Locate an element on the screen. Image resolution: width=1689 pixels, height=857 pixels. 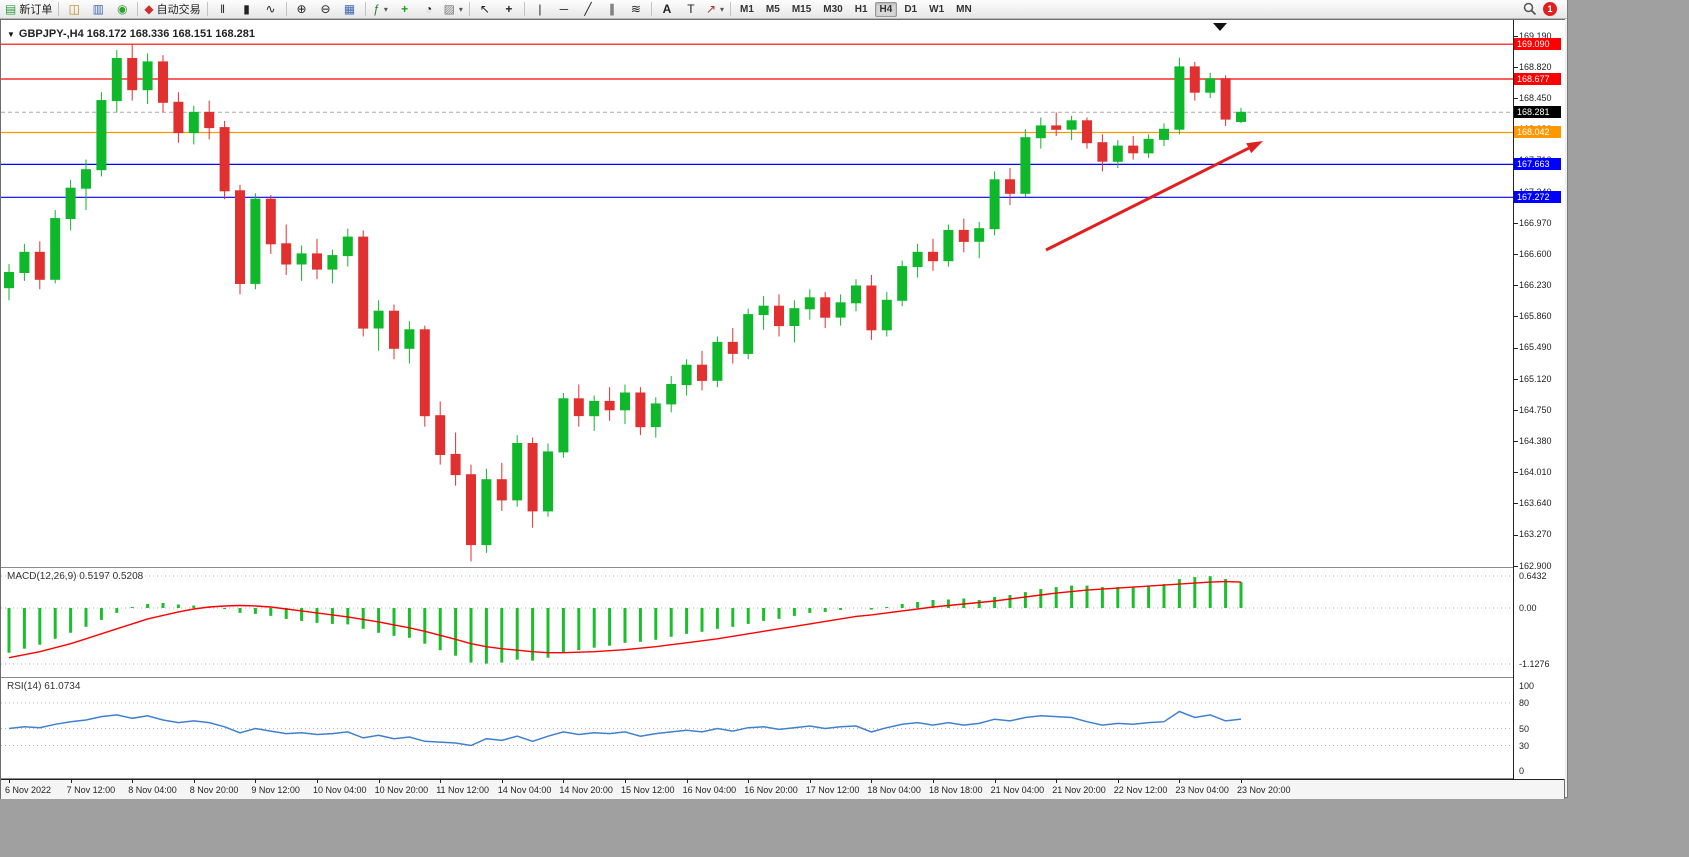
periods-button: ◔ is located at coordinates (429, 9).